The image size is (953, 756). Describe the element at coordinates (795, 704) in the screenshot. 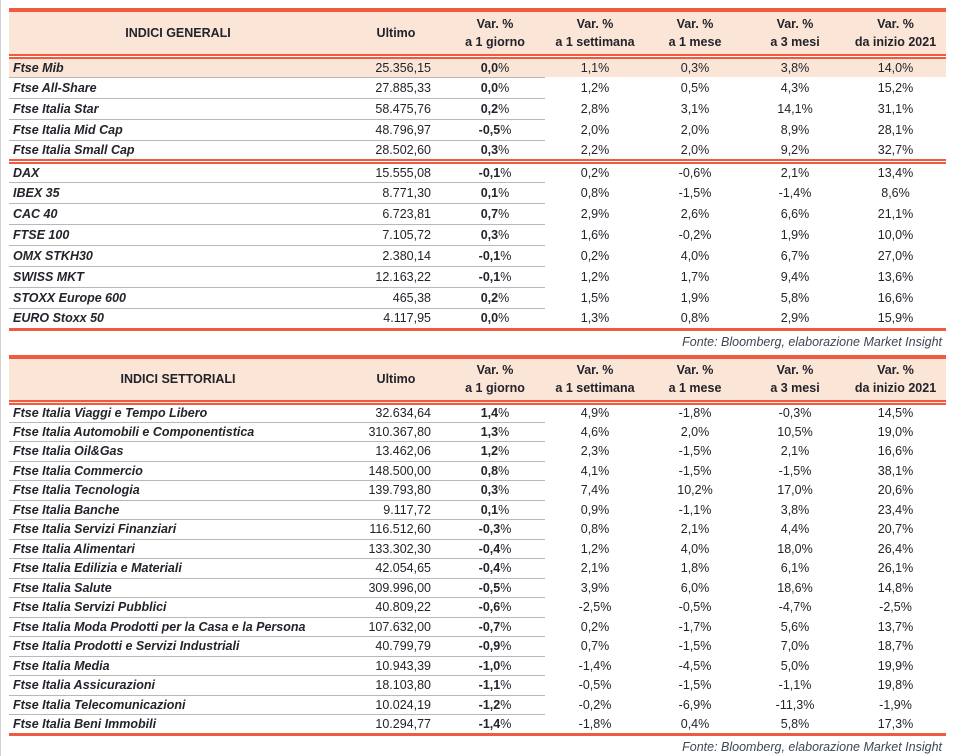

I see `var-3-mesi-cell: -11,3%` at that location.